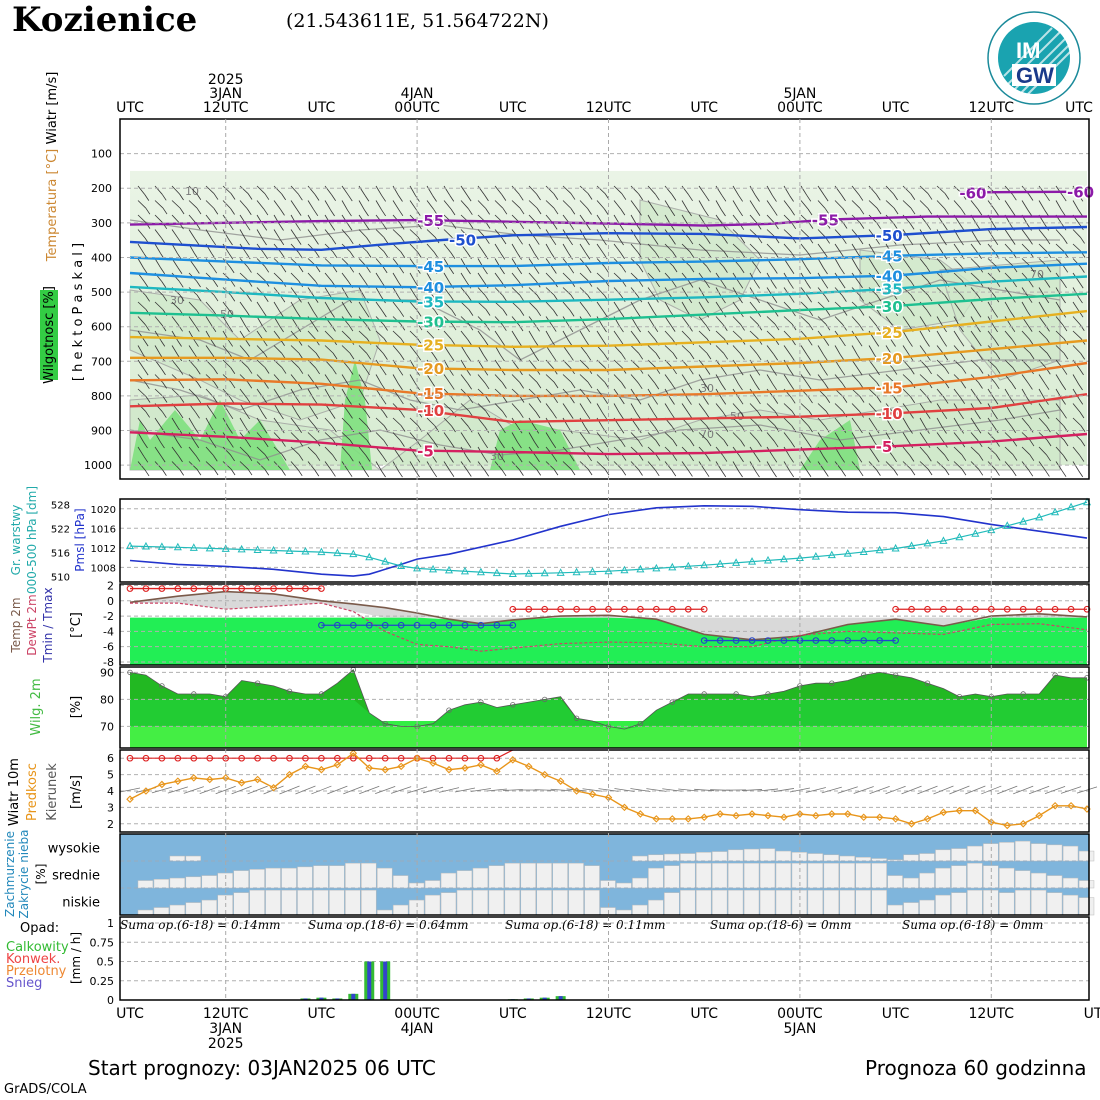 The image size is (1100, 1100). What do you see at coordinates (106, 962) in the screenshot?
I see `precip-tick: 0.5` at bounding box center [106, 962].